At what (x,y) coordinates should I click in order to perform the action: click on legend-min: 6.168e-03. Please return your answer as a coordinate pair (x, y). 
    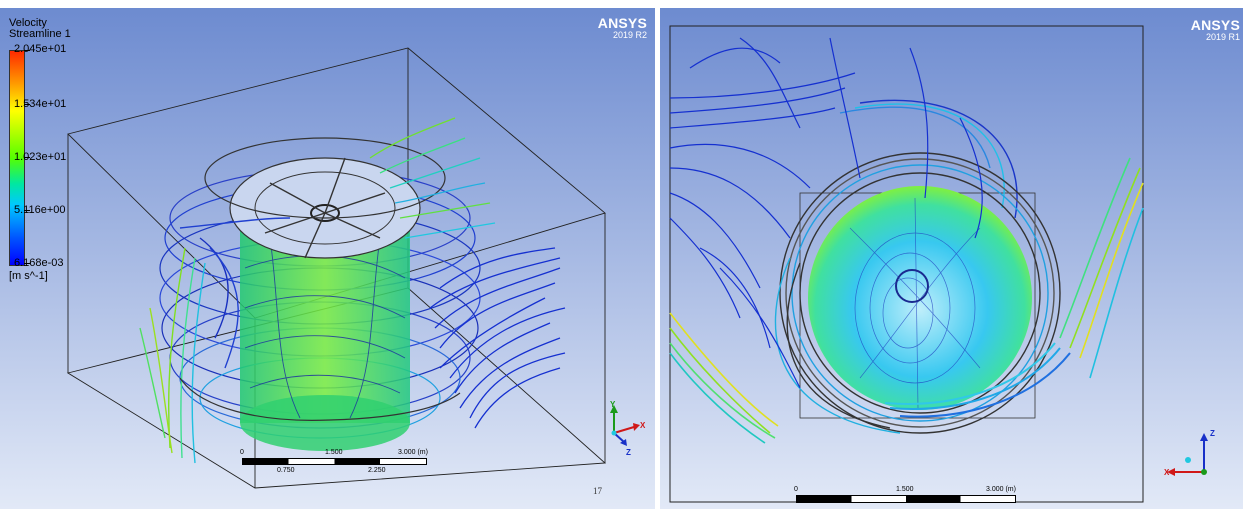
    Looking at the image, I should click on (39, 263).